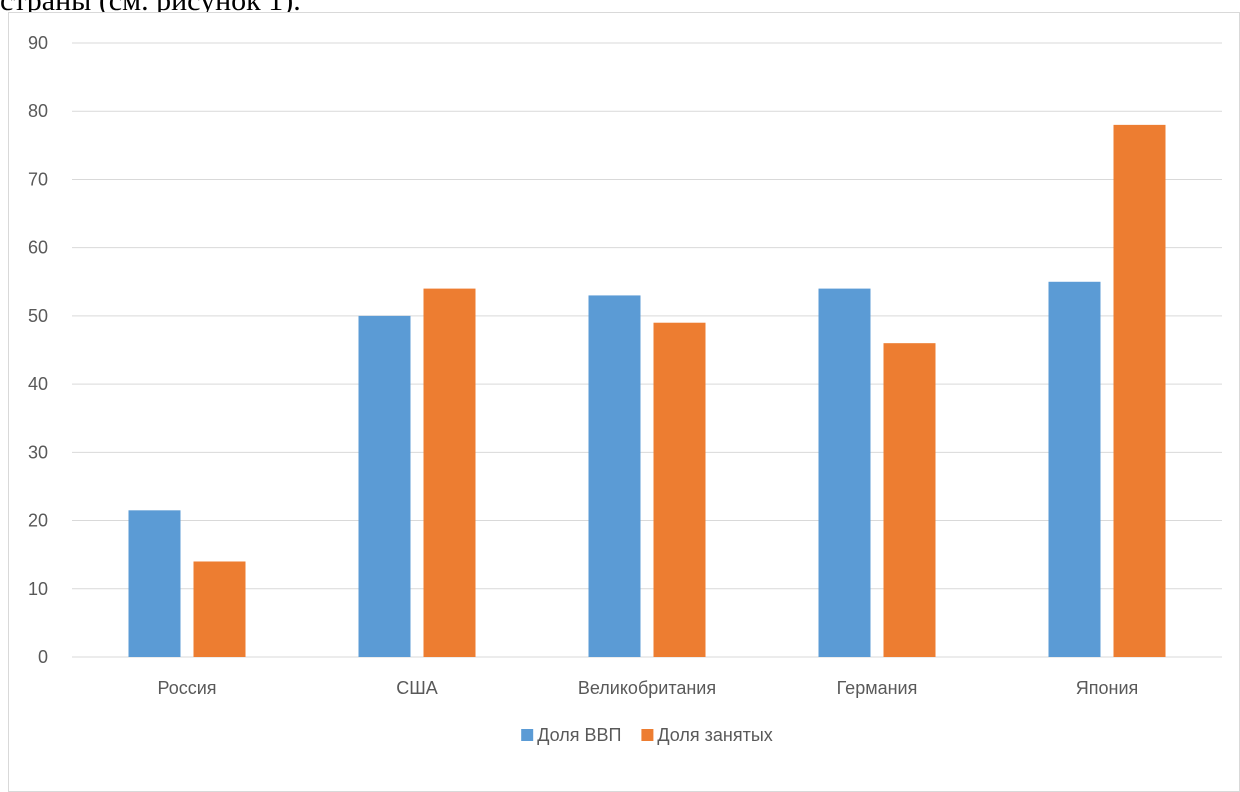  I want to click on y-tick-label: 20, so click(38, 521).